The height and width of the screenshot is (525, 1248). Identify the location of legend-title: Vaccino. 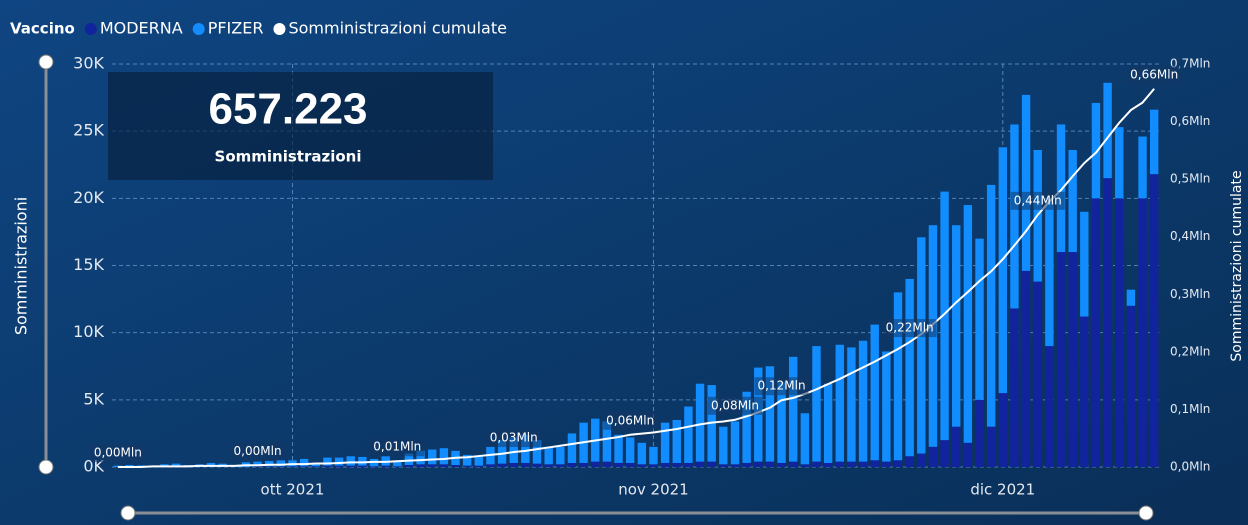
(42, 29).